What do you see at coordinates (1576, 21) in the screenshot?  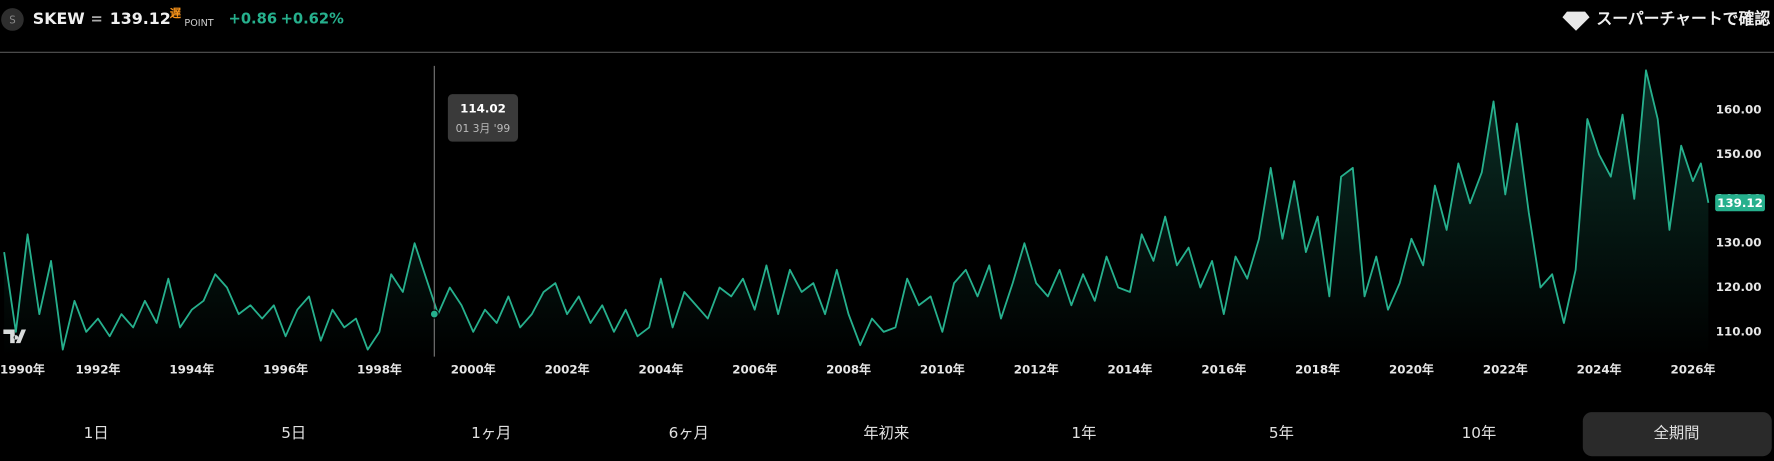 I see `link-icon` at bounding box center [1576, 21].